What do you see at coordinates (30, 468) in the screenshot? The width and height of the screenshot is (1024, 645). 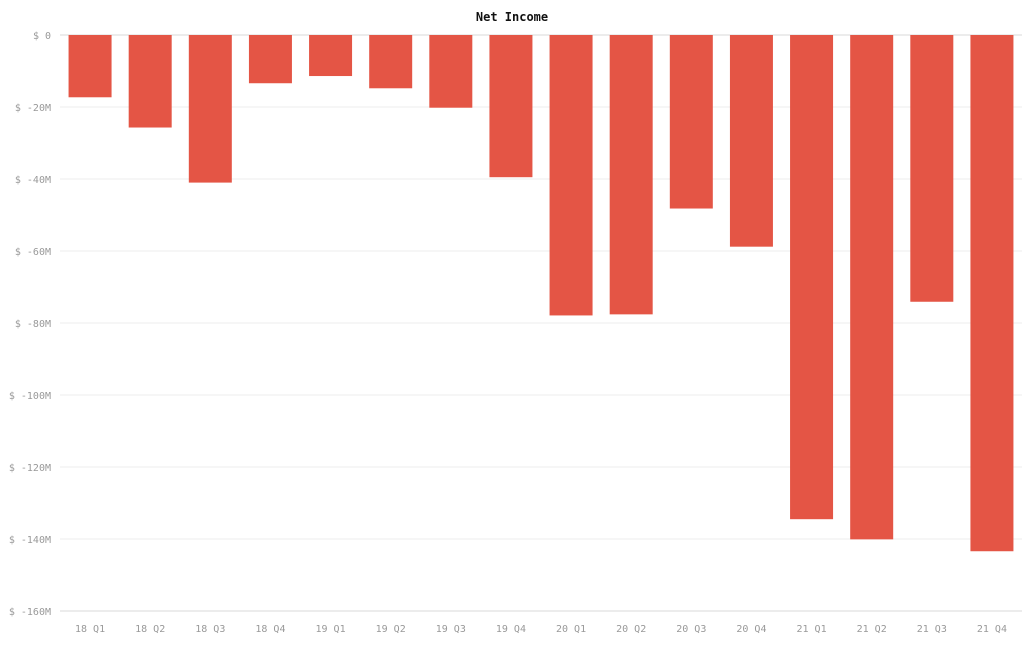 I see `y-tick-label: $ -120M` at bounding box center [30, 468].